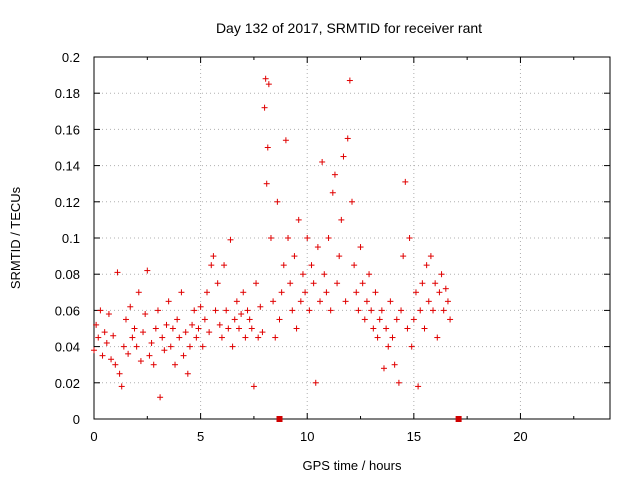 The height and width of the screenshot is (480, 640). Describe the element at coordinates (93, 436) in the screenshot. I see `x-tick-label: 0` at that location.